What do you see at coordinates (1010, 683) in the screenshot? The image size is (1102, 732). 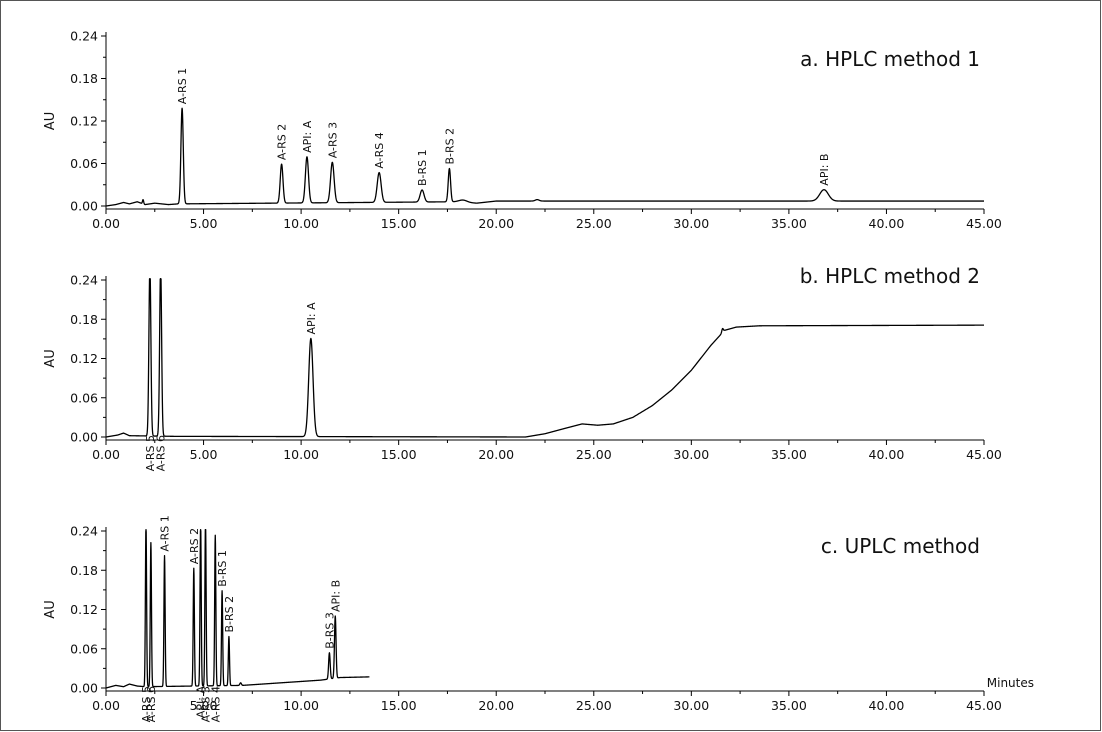 I see `x-axis-label: Minutes` at bounding box center [1010, 683].